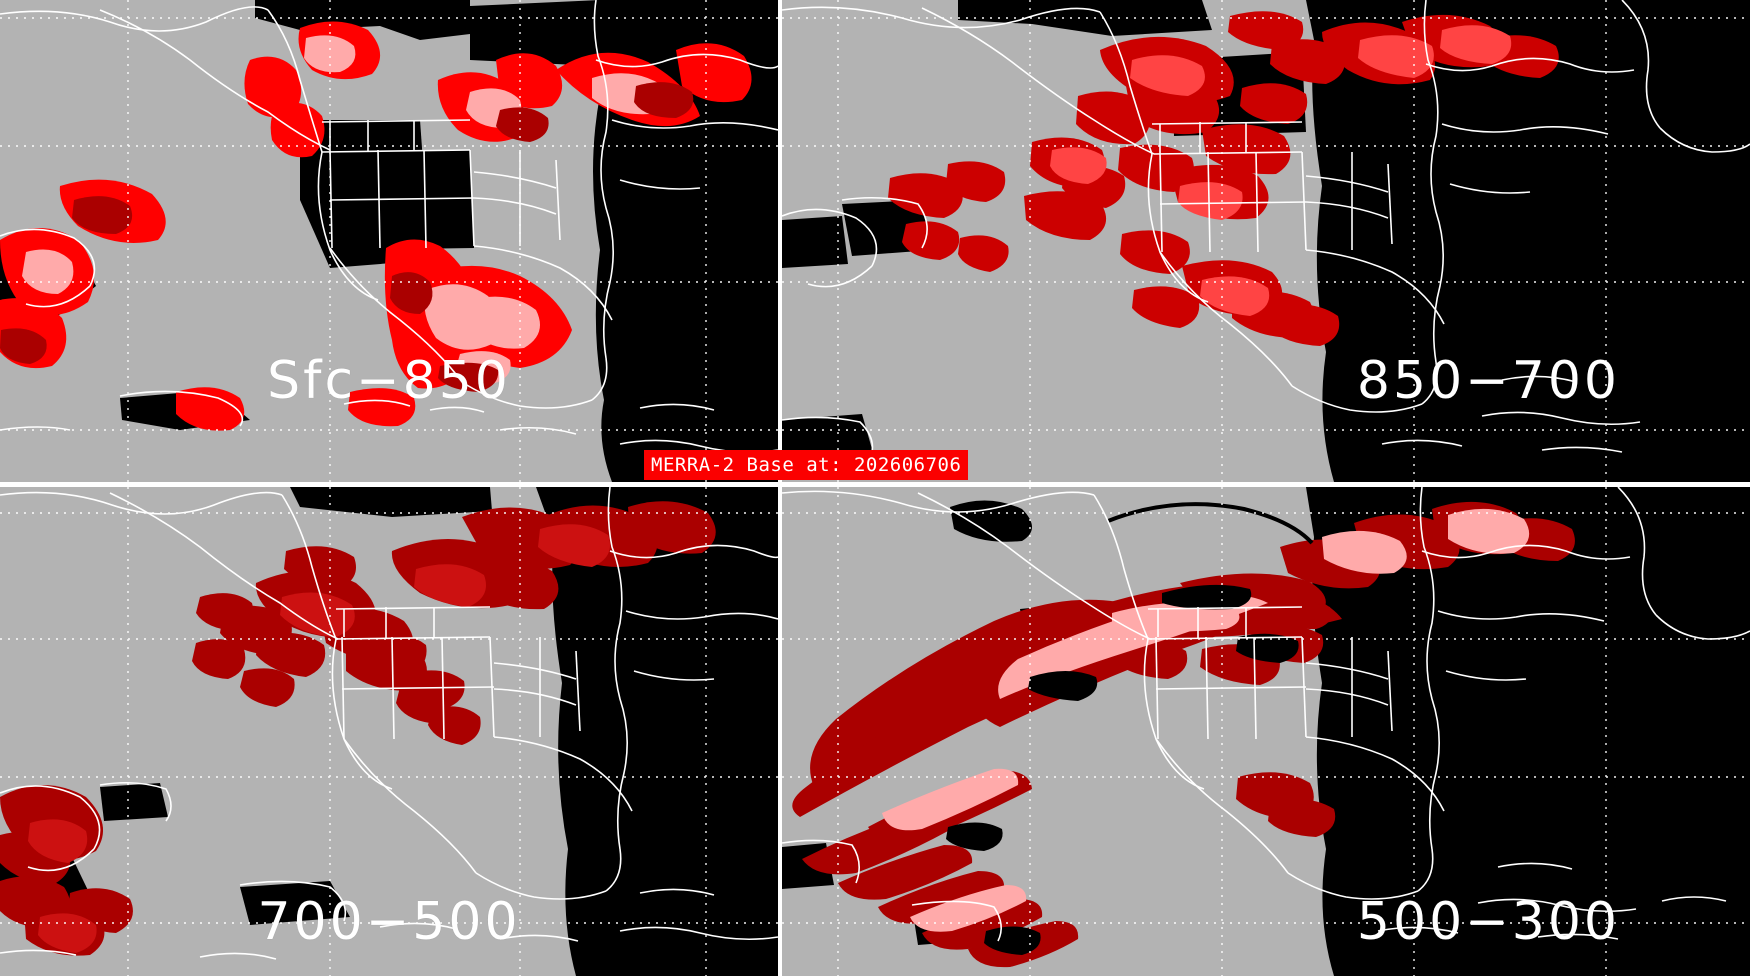 This screenshot has width=1750, height=976. What do you see at coordinates (806, 465) in the screenshot?
I see `status-banner: MERRA-2 Base at: 202606706` at bounding box center [806, 465].